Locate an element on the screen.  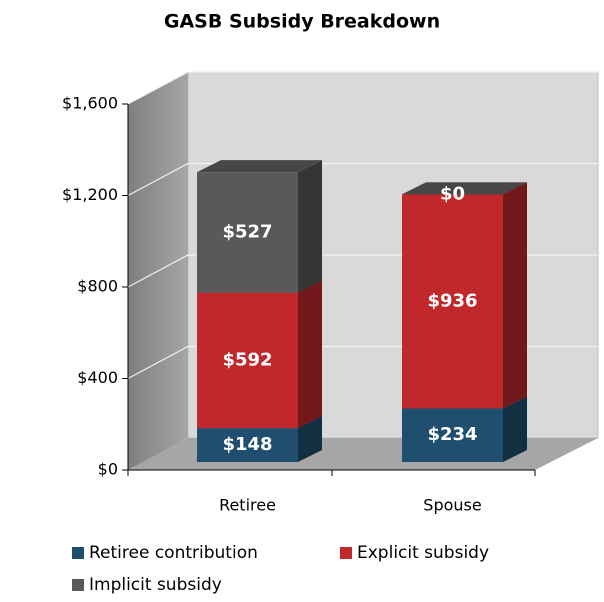
data-label: $234 is located at coordinates (452, 434).